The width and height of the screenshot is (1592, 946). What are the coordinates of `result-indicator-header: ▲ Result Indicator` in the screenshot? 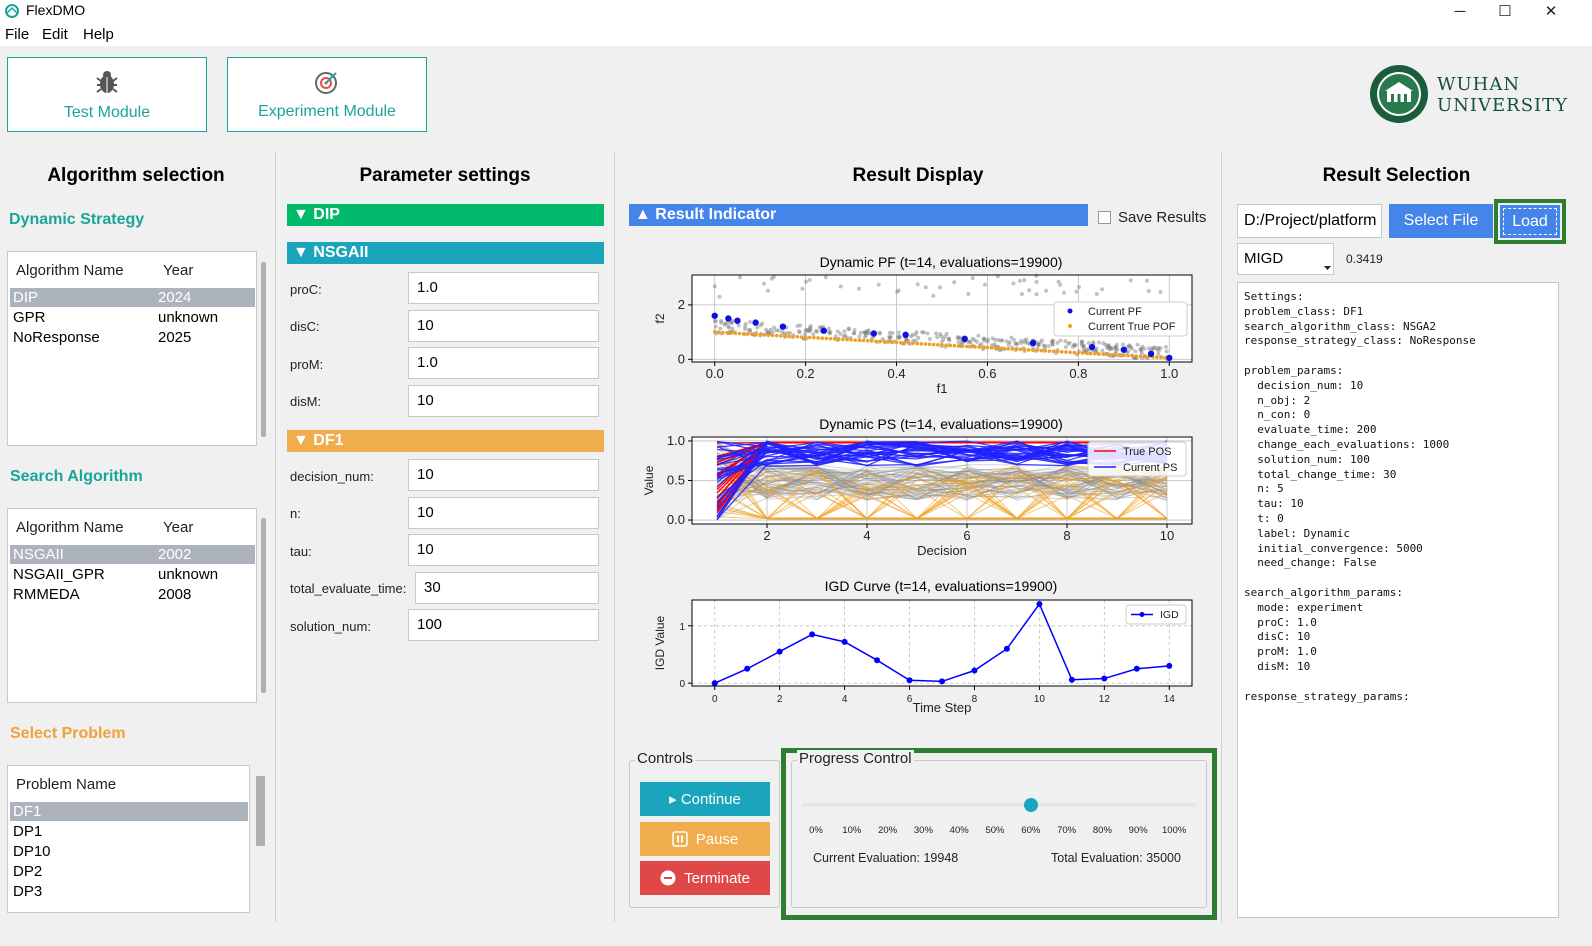 It's located at (858, 215).